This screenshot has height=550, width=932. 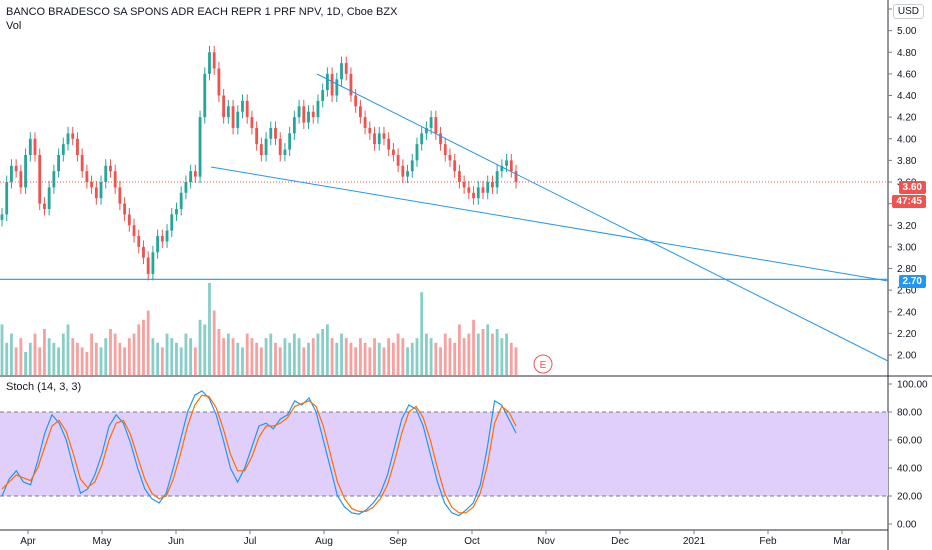 I want to click on price-tick-label: 4.40, so click(x=907, y=96).